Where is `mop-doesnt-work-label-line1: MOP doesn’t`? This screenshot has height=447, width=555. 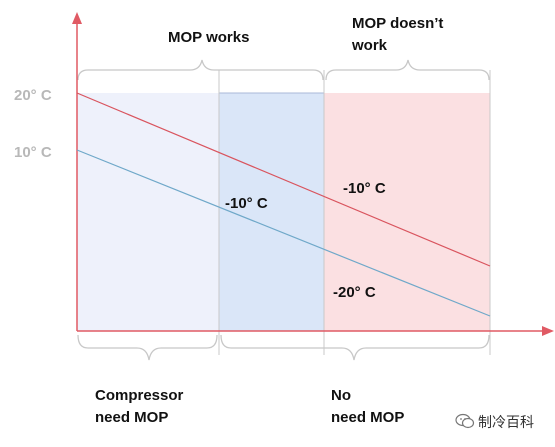 mop-doesnt-work-label-line1: MOP doesn’t is located at coordinates (397, 23).